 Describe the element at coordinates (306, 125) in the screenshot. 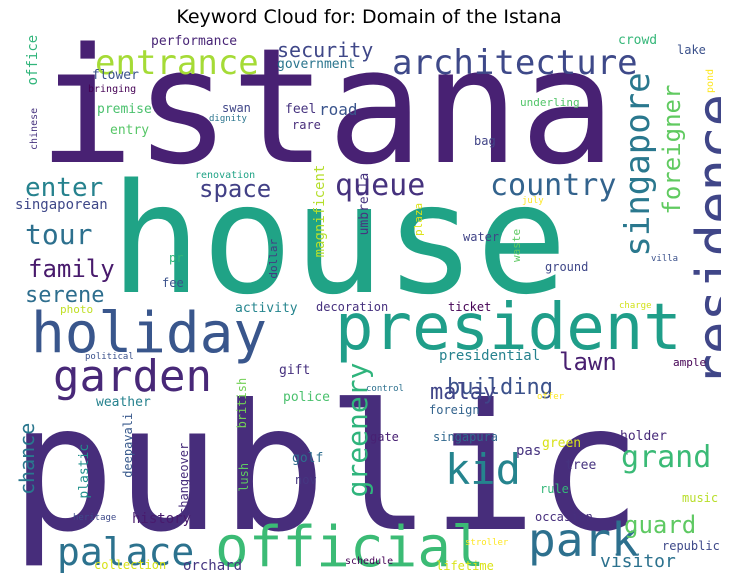

I see `word-rare: rare` at that location.